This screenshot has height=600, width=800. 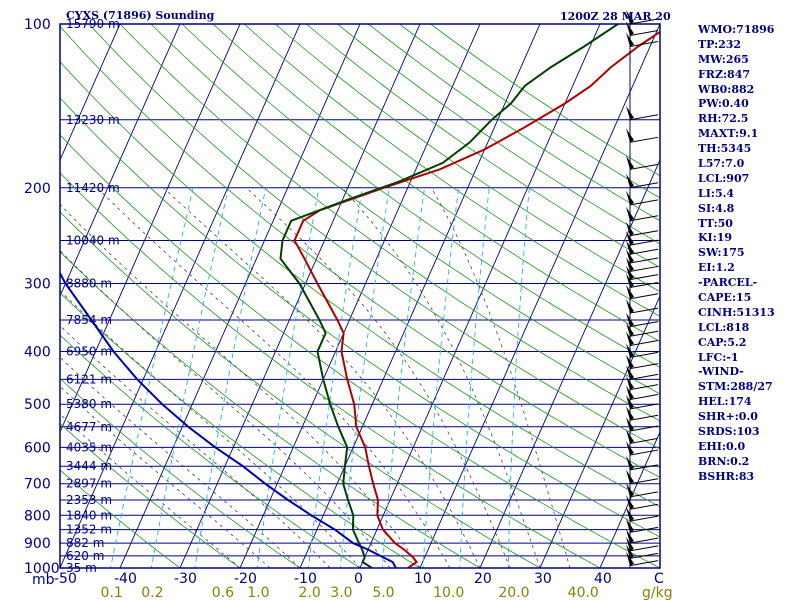 I want to click on pressure-tick-label: 700, so click(x=37, y=485).